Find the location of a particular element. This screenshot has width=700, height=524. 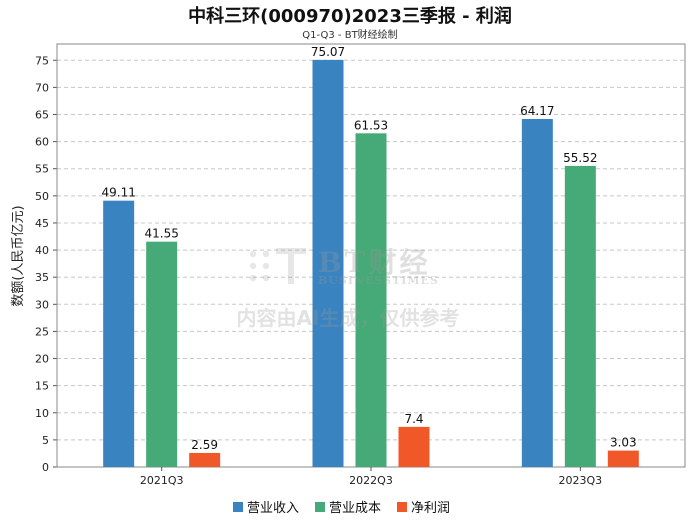

watermark: BT财经 BUSINESSTIMES 内容由AI生成，仅供参考 is located at coordinates (348, 288).